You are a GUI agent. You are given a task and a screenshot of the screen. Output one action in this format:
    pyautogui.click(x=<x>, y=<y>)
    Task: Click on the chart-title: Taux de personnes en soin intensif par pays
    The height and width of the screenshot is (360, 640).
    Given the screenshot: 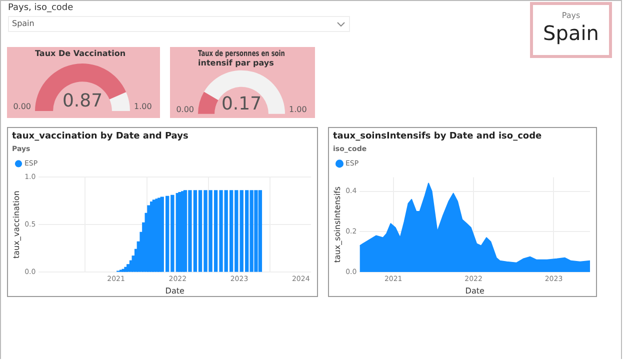 What is the action you would take?
    pyautogui.click(x=241, y=58)
    